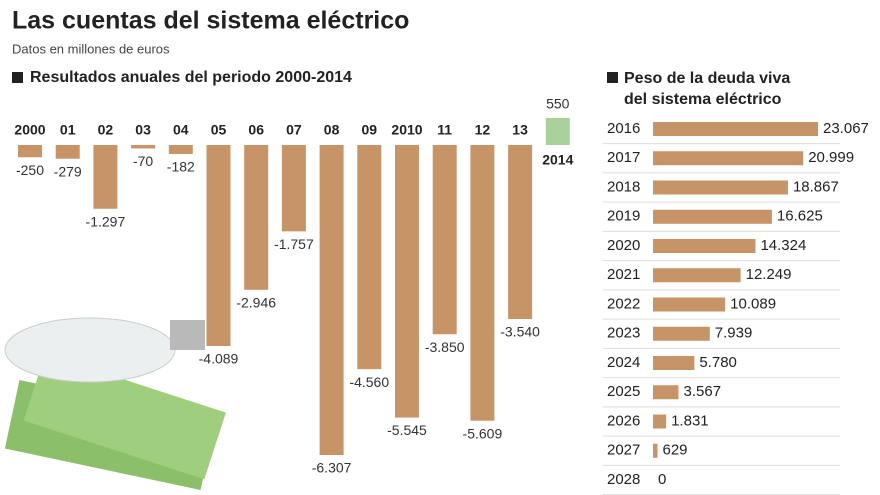 The height and width of the screenshot is (495, 880). What do you see at coordinates (800, 216) in the screenshot?
I see `value-label: 16.625` at bounding box center [800, 216].